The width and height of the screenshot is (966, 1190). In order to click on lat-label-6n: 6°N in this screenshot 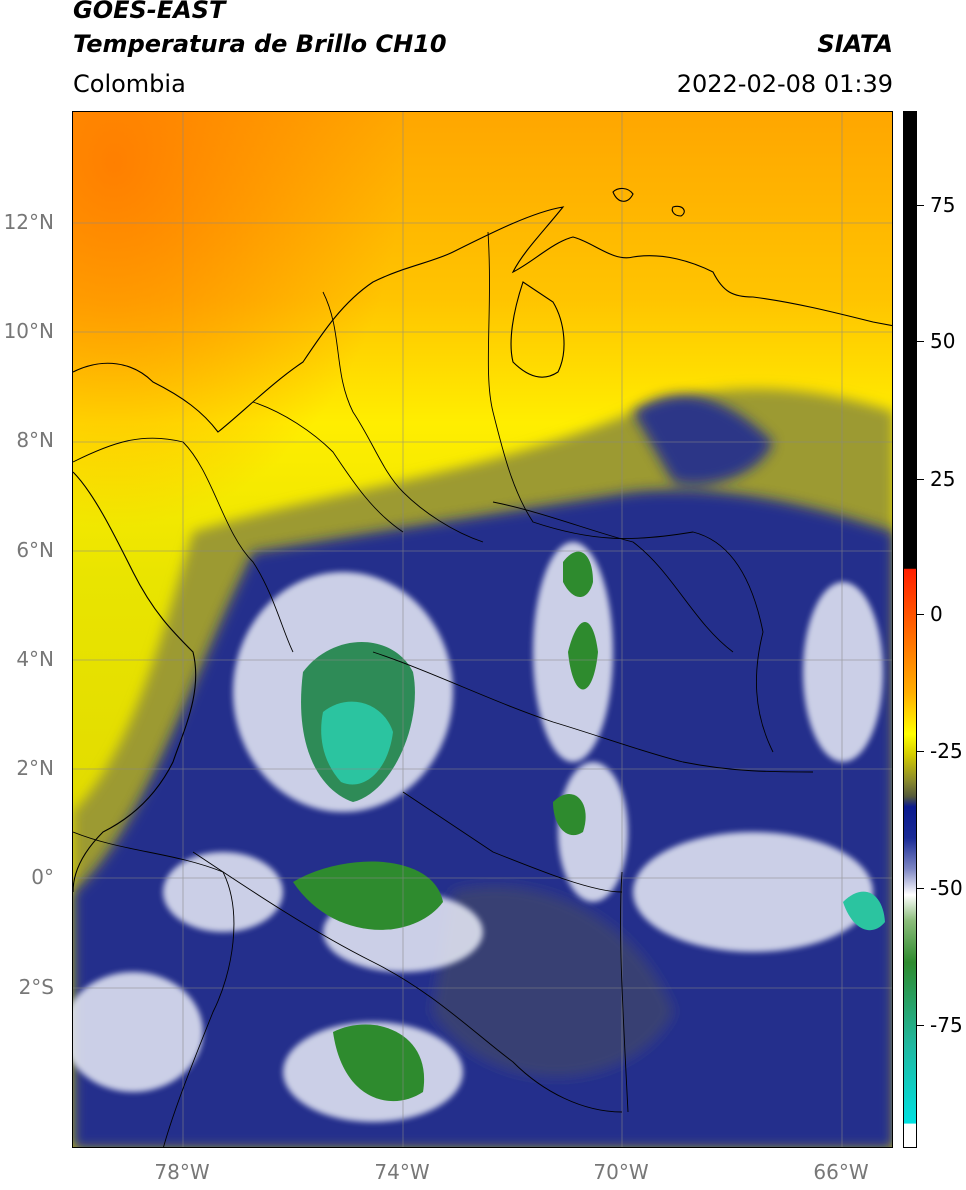, I will do `click(35, 550)`.